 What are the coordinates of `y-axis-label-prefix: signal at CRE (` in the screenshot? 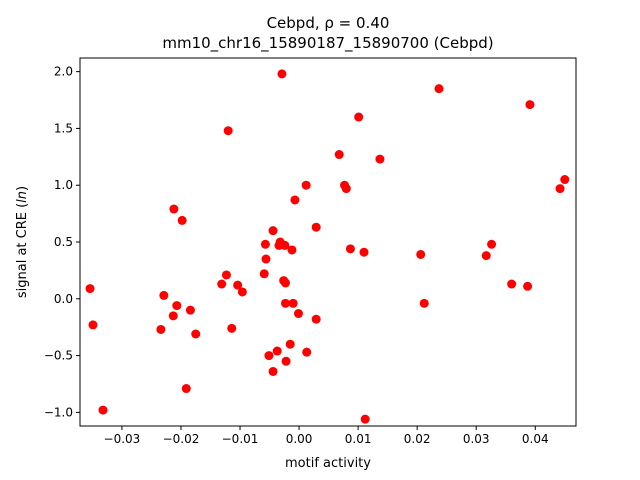 It's located at (22, 250).